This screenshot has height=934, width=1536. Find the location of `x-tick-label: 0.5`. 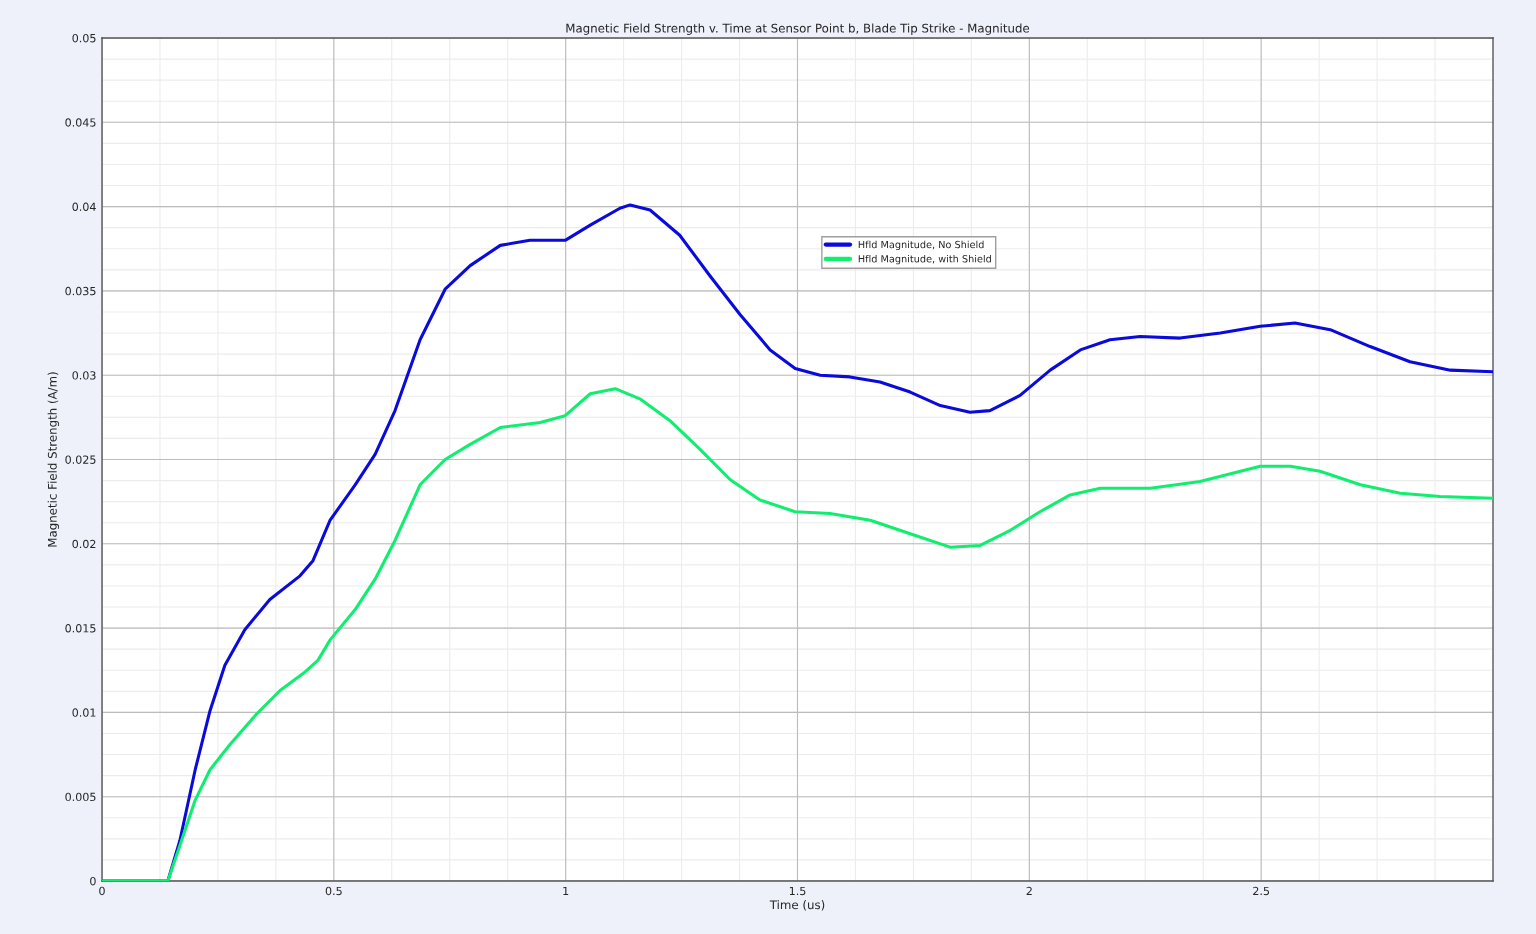

x-tick-label: 0.5 is located at coordinates (333, 891).